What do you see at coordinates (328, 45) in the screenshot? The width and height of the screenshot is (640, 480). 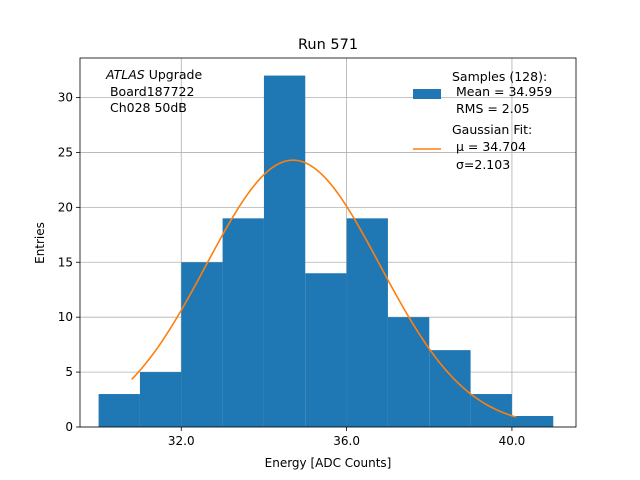 I see `chart-title: Run 571` at bounding box center [328, 45].